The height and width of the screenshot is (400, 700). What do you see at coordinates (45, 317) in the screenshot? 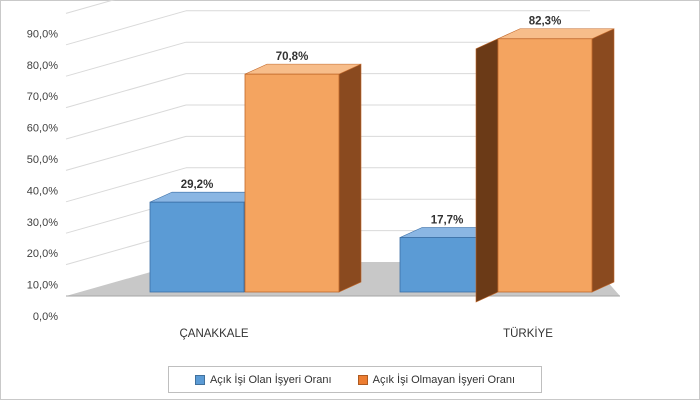
I see `y-tick-label: 0,0%` at bounding box center [45, 317].